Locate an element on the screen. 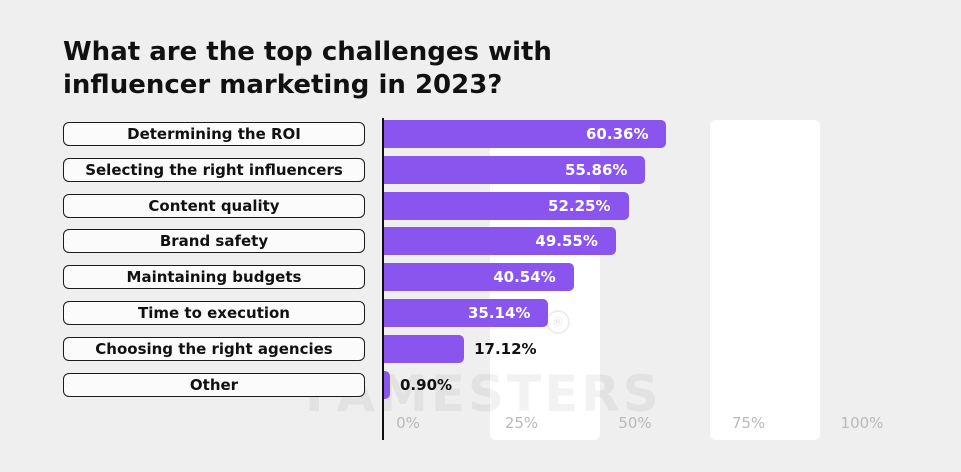  category-label: Maintaining budgets is located at coordinates (214, 277).